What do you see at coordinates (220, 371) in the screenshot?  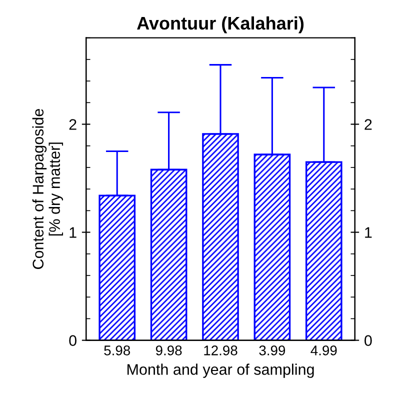 I see `x-axis-title: Month and year of sampling` at bounding box center [220, 371].